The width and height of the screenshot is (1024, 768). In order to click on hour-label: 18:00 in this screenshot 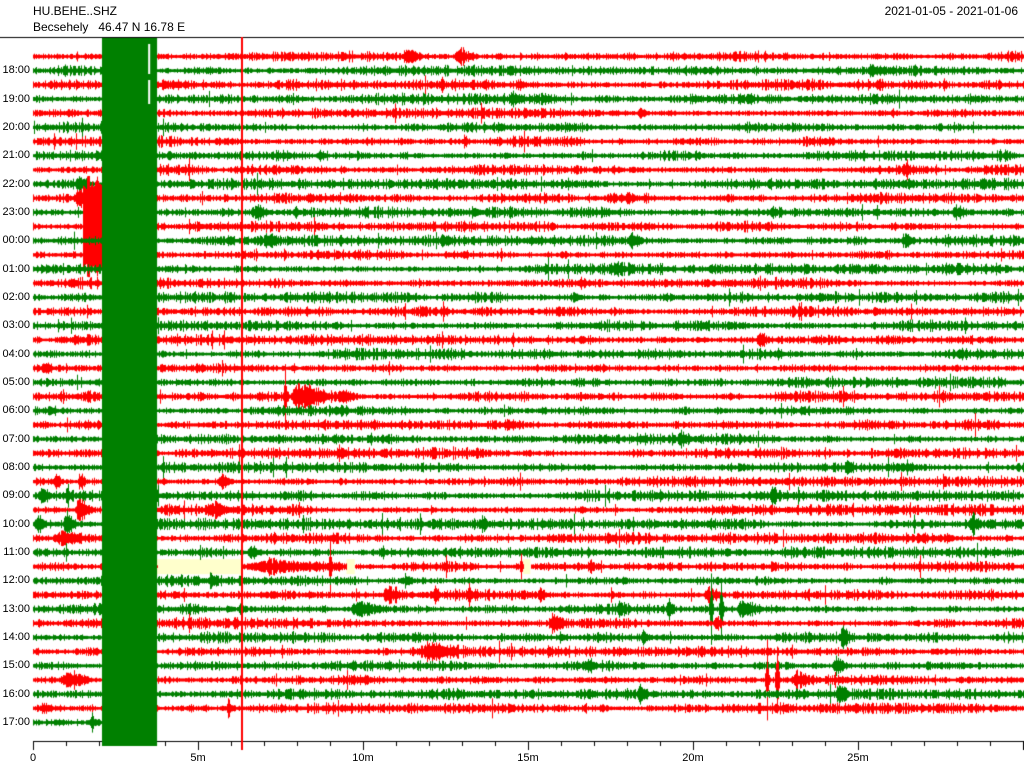, I will do `click(16, 70)`.